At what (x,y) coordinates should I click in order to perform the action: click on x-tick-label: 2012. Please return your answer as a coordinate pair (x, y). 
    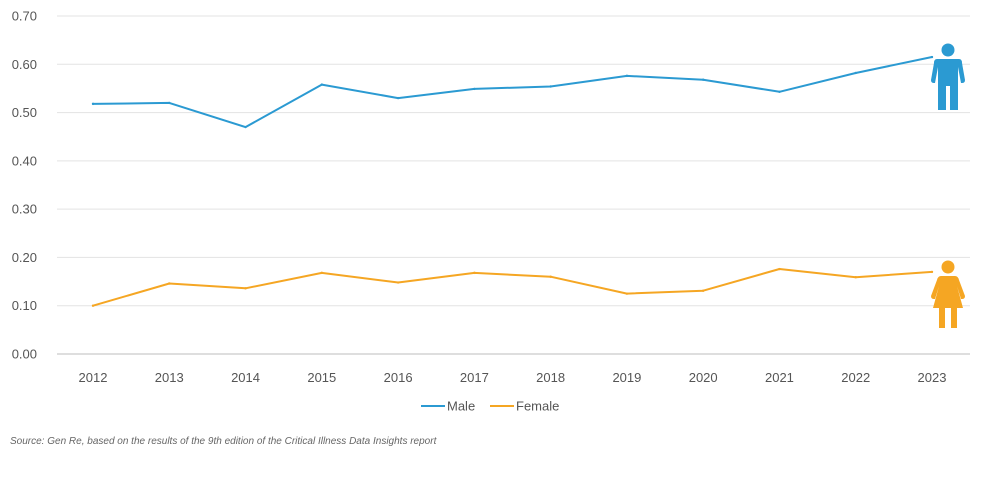
    Looking at the image, I should click on (93, 377).